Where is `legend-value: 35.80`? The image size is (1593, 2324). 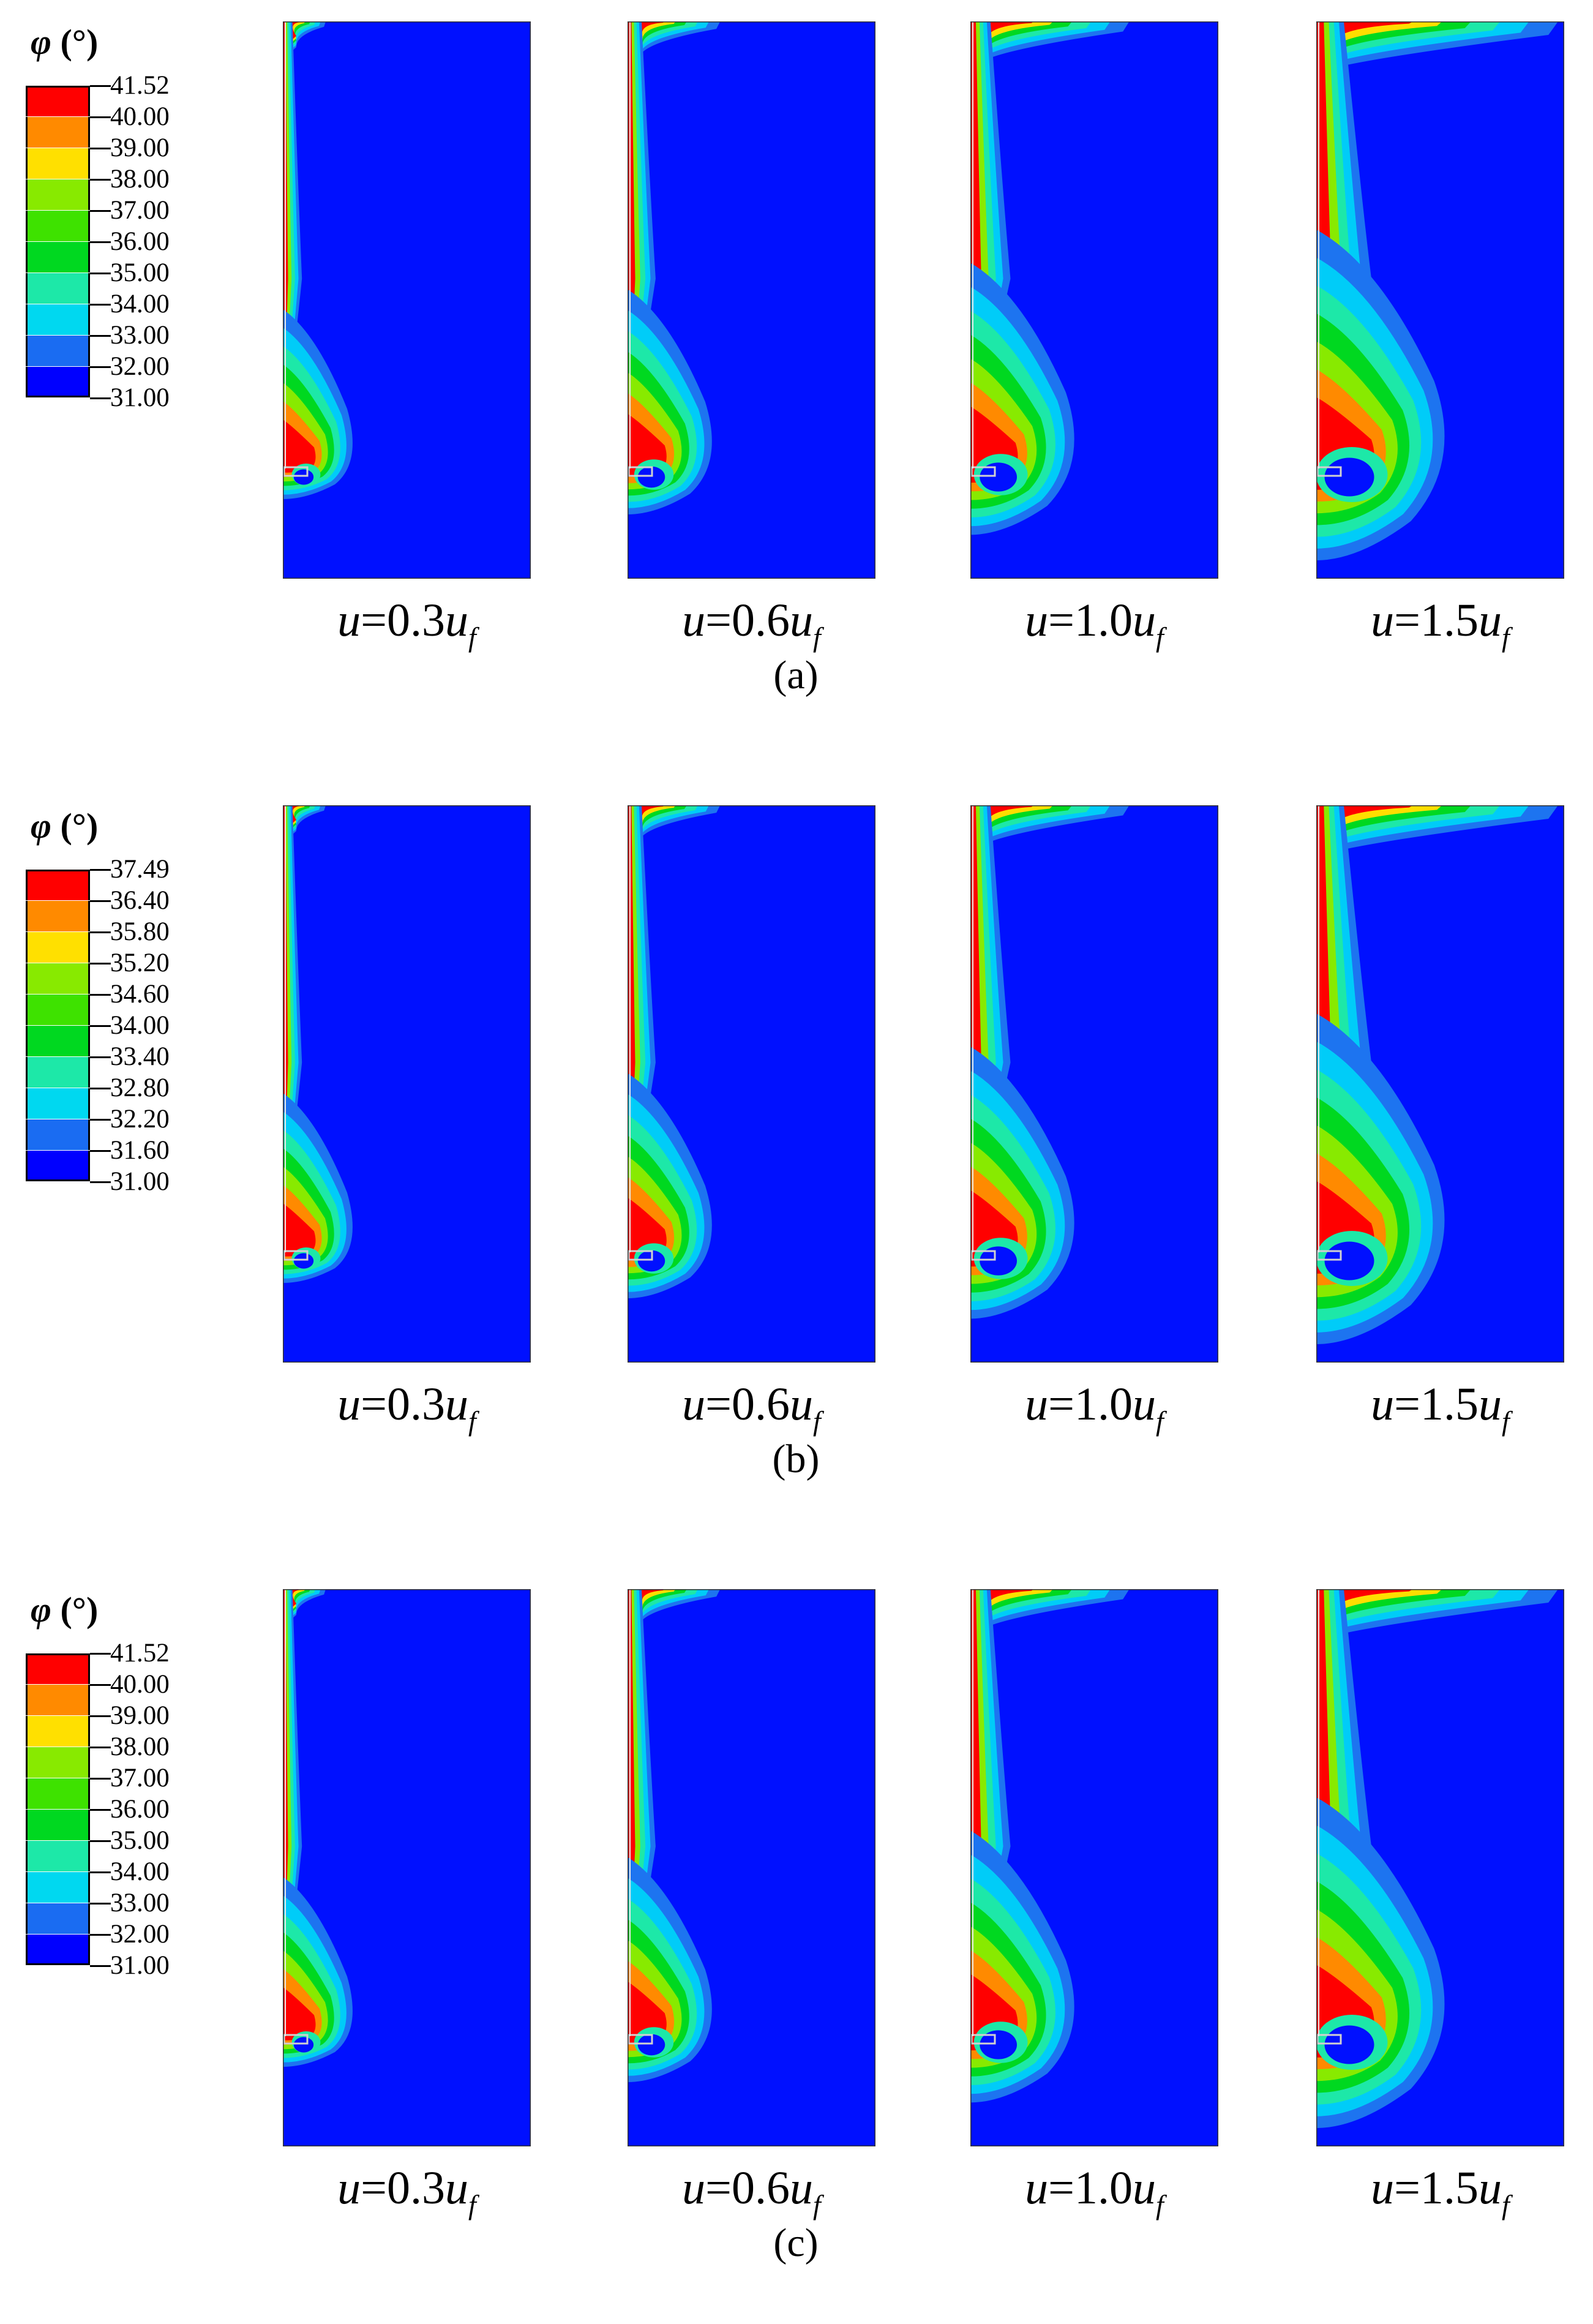
legend-value: 35.80 is located at coordinates (140, 931).